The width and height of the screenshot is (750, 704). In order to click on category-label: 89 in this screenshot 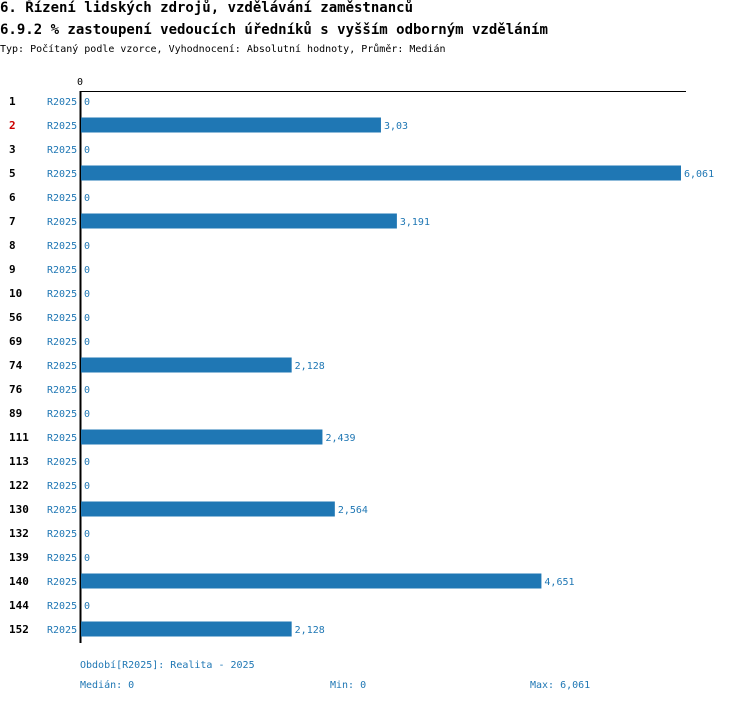, I will do `click(15, 413)`.